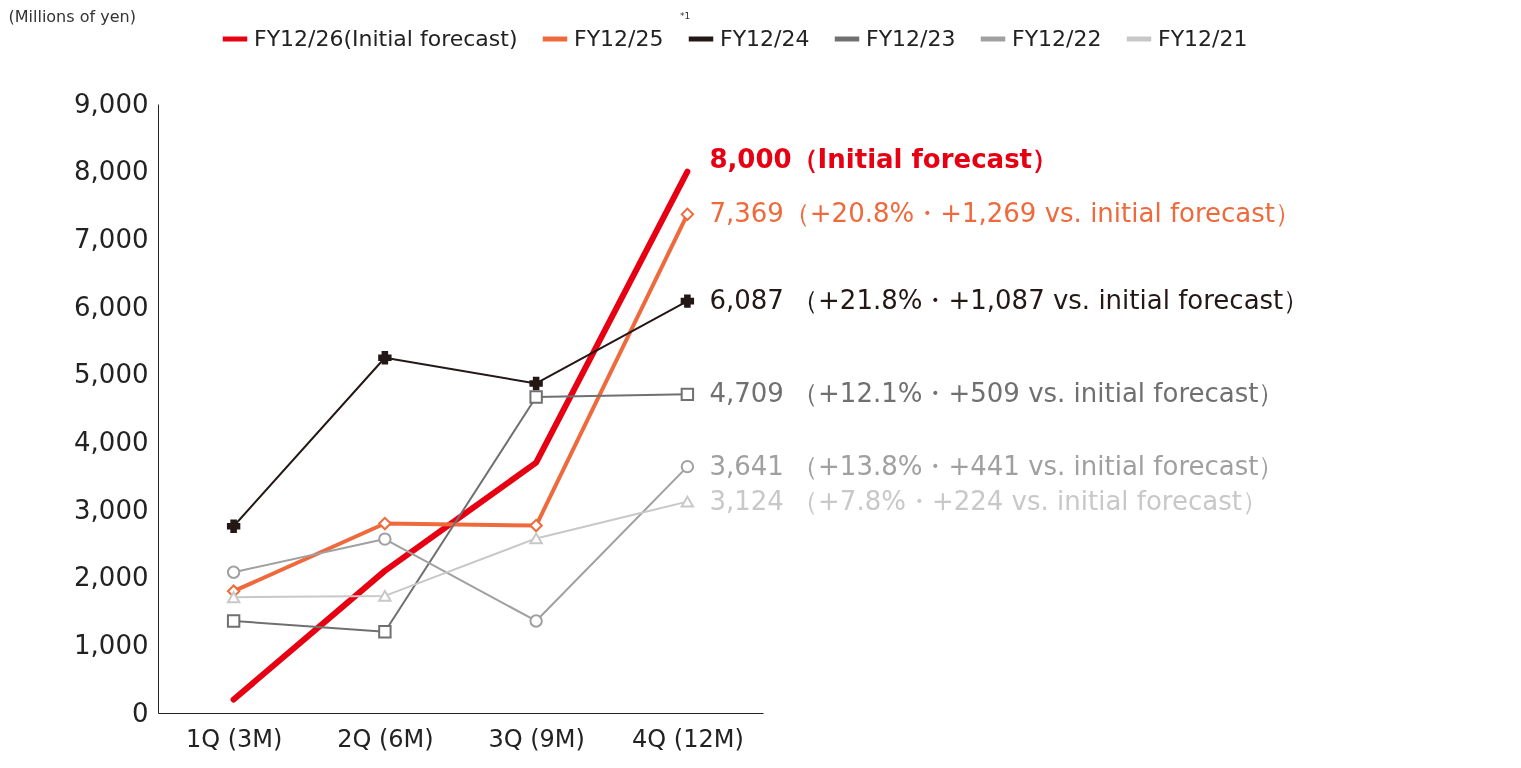 This screenshot has height=768, width=1521. I want to click on annotation: 6,087 （+21.8%・+1,087 vs. initial forecast）, so click(1009, 300).